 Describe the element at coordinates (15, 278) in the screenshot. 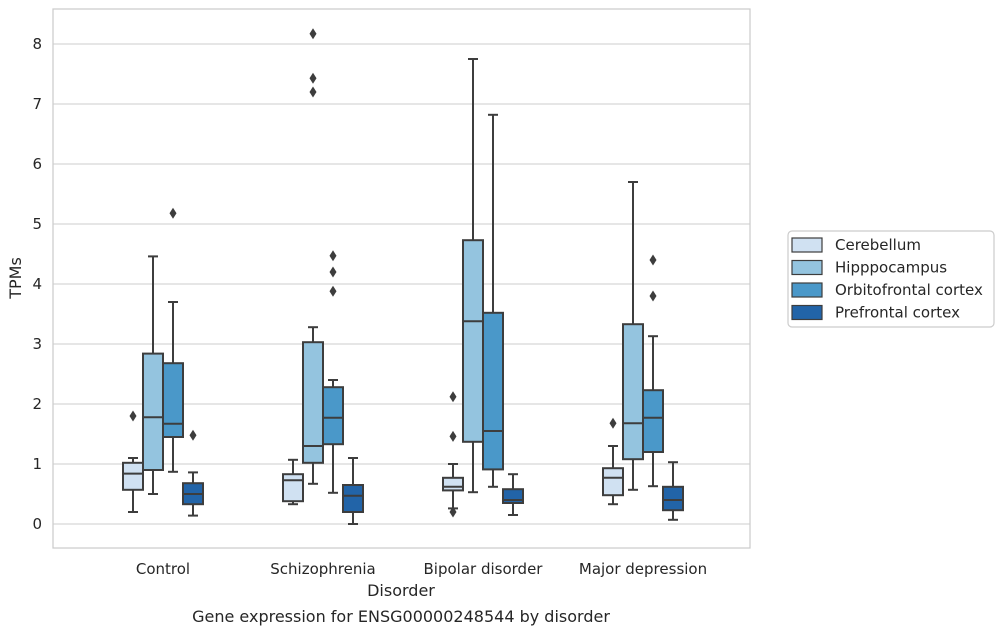

I see `y-axis-title: TPMs` at that location.